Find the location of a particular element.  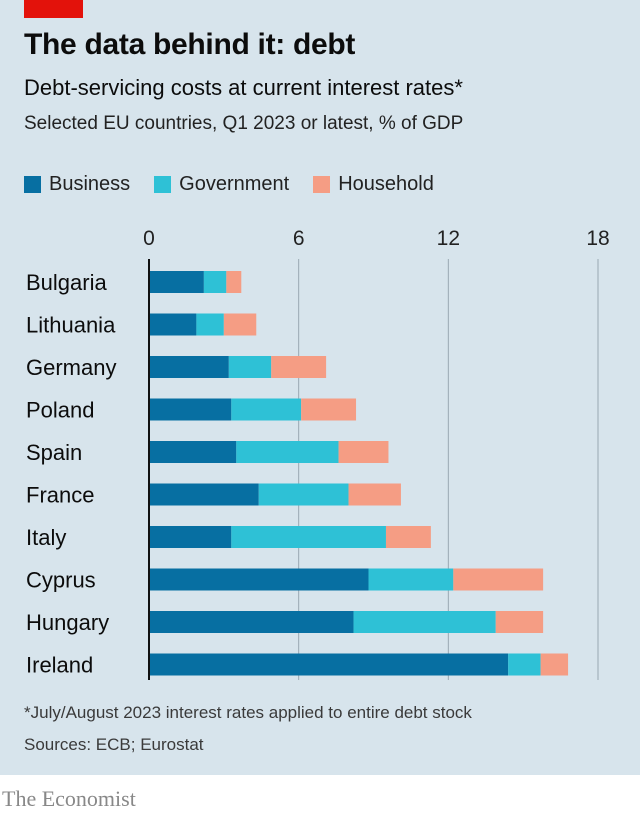

legend-label-government: Government is located at coordinates (234, 183).